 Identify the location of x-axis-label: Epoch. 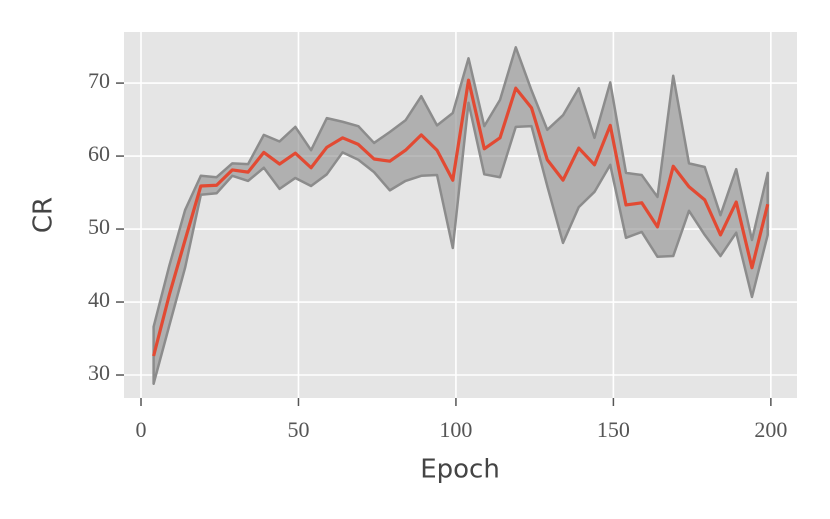
(460, 470).